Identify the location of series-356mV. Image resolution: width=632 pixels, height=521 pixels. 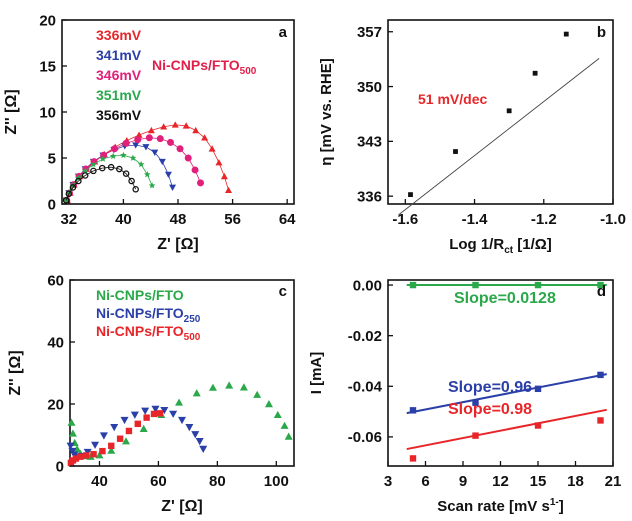
(100, 183).